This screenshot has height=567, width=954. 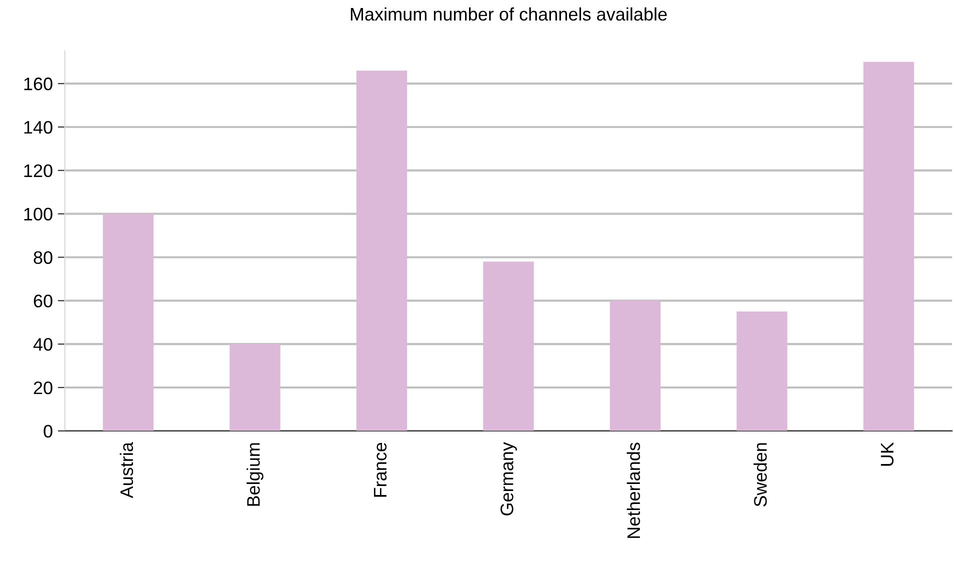 I want to click on x-tick-label: Sweden, so click(x=760, y=474).